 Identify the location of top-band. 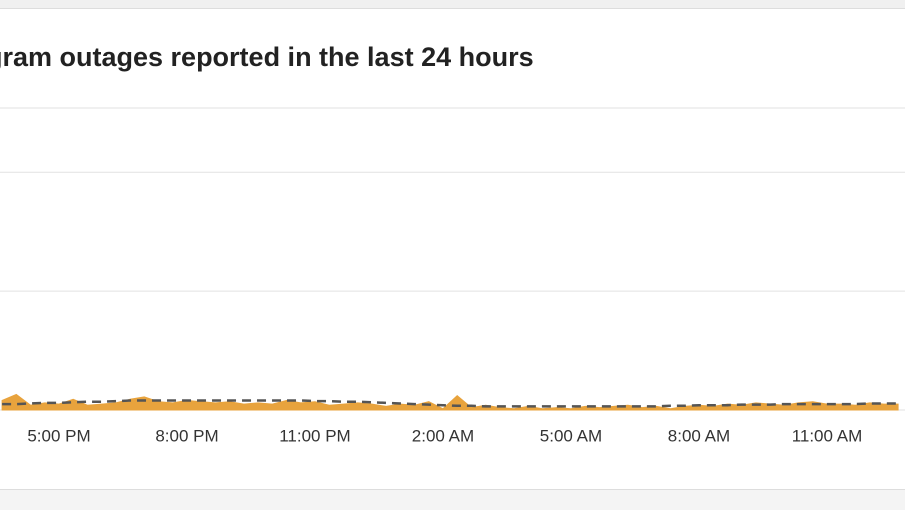
(452, 4).